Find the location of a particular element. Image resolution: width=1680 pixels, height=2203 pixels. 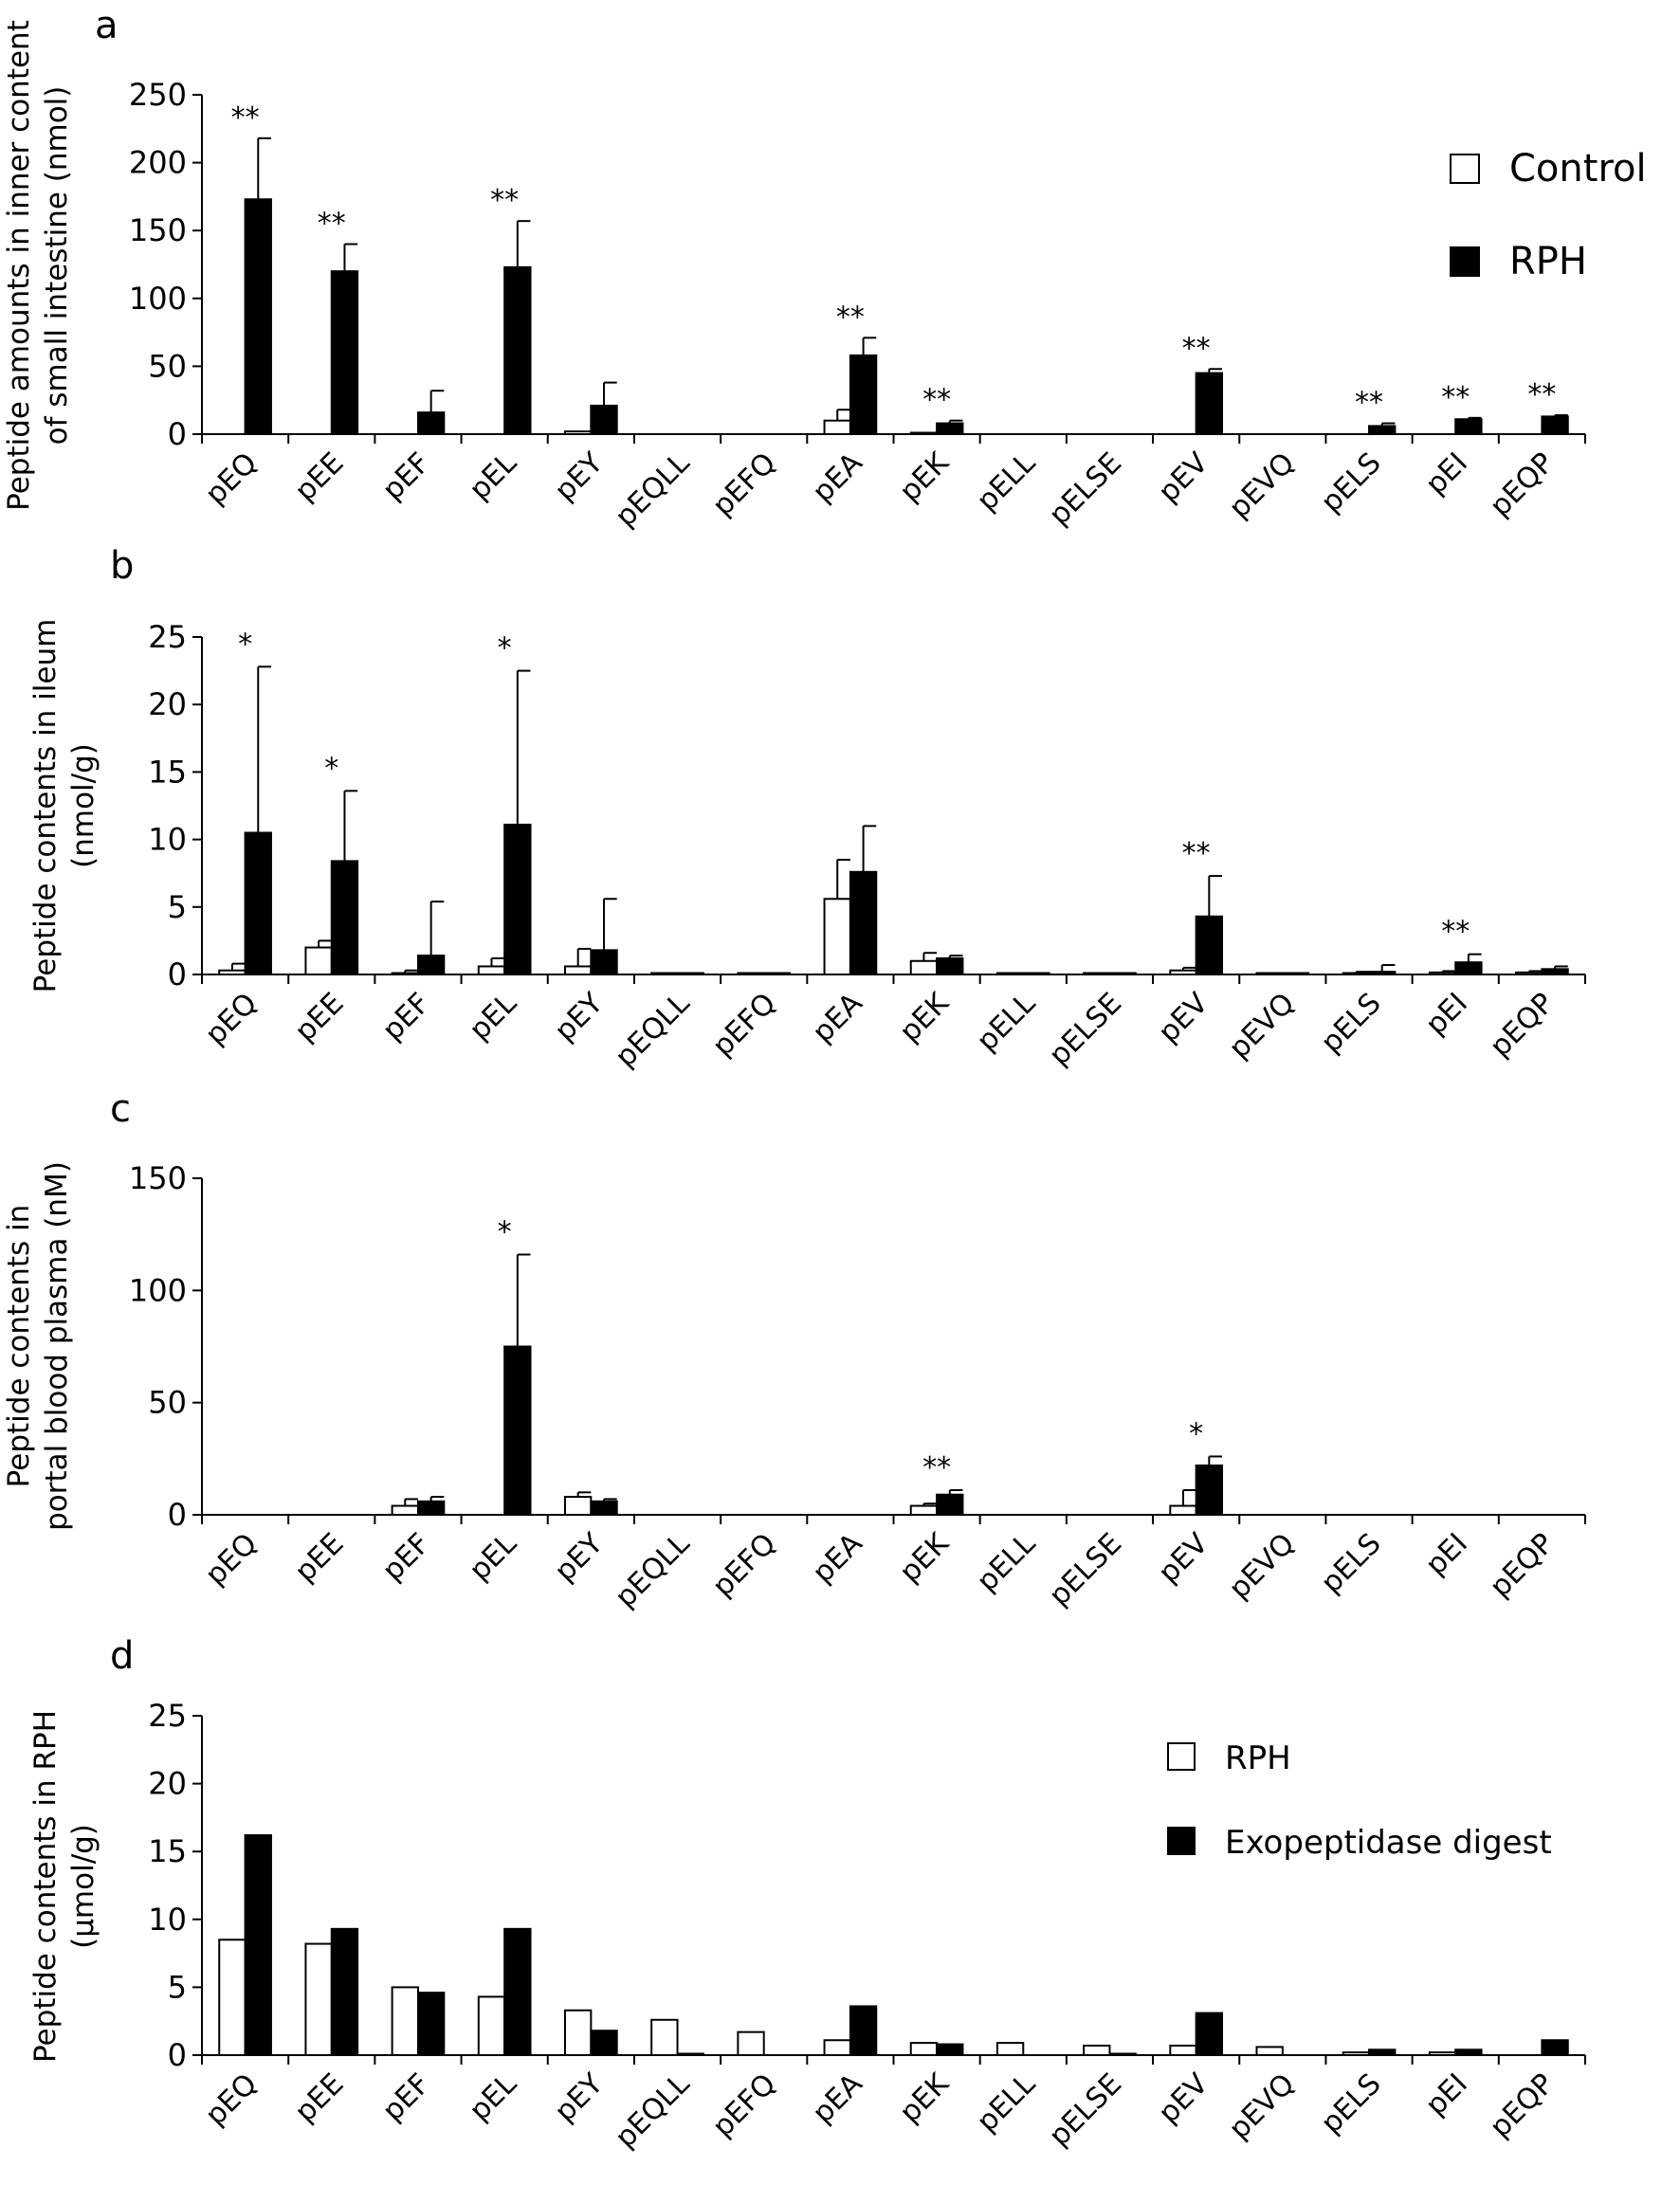

x-tick-label-a: pEY is located at coordinates (579, 477).